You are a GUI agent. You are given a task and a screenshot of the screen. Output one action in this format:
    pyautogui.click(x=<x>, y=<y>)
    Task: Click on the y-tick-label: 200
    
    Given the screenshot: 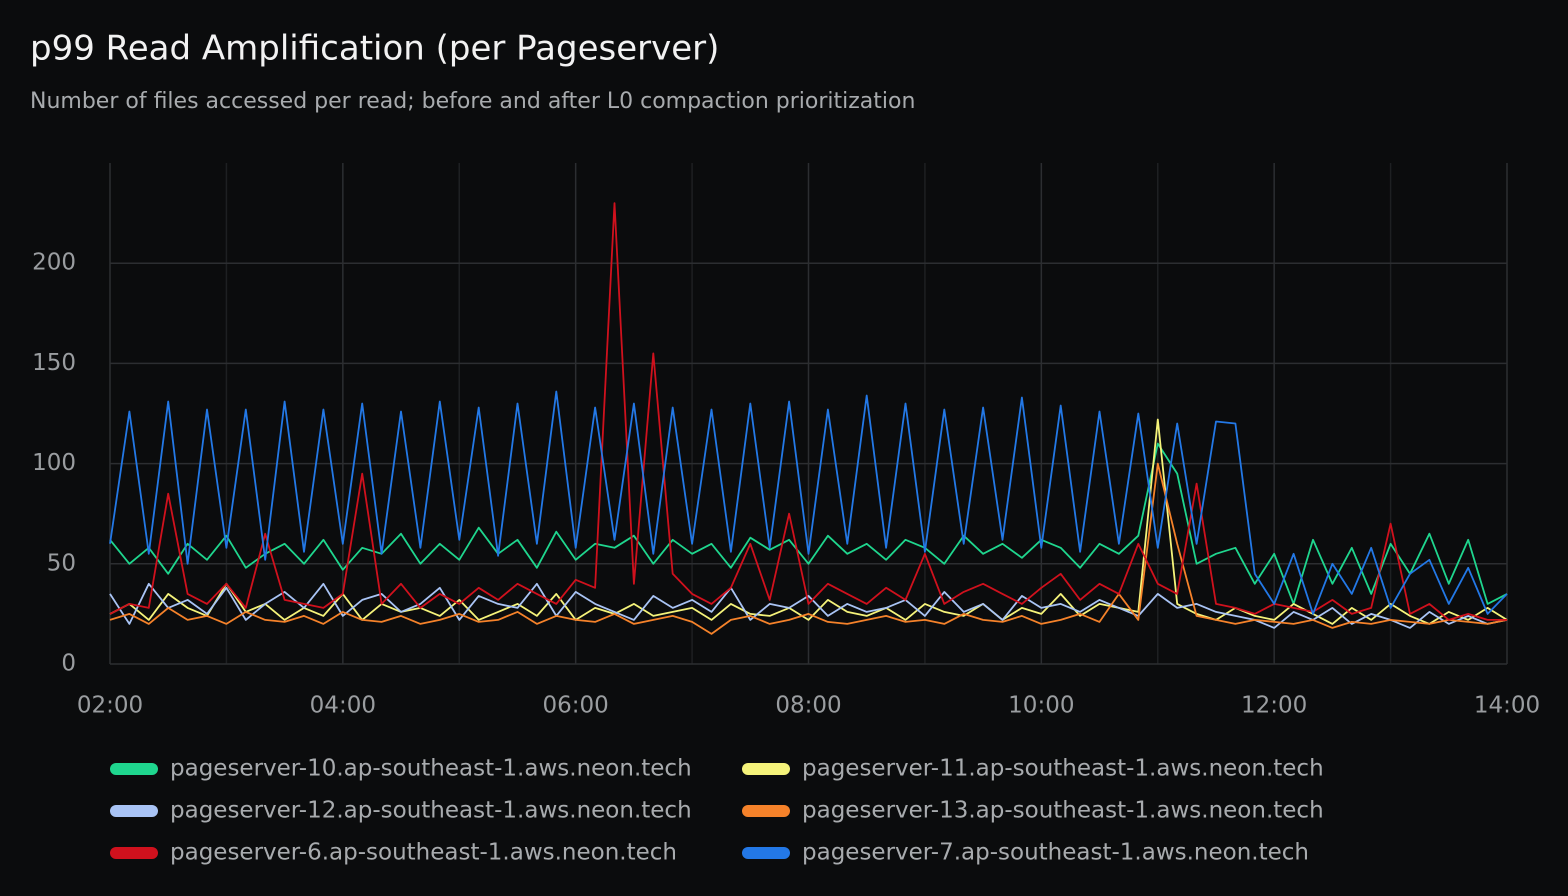 What is the action you would take?
    pyautogui.click(x=54, y=263)
    